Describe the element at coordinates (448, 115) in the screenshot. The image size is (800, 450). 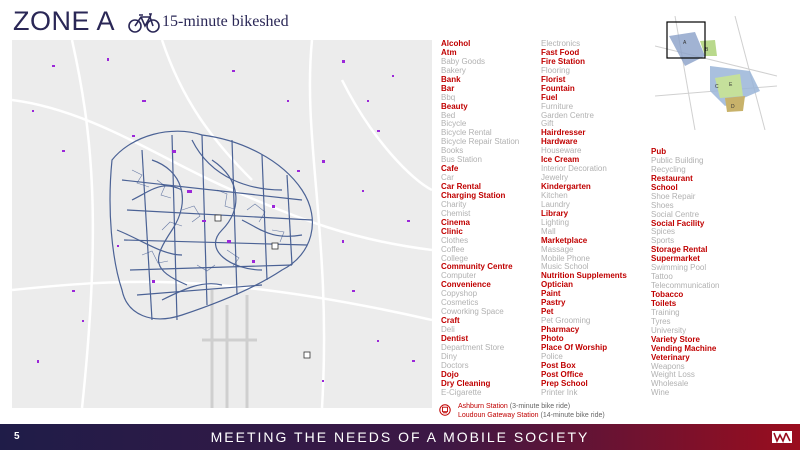
I see `amenity-item: Bed` at that location.